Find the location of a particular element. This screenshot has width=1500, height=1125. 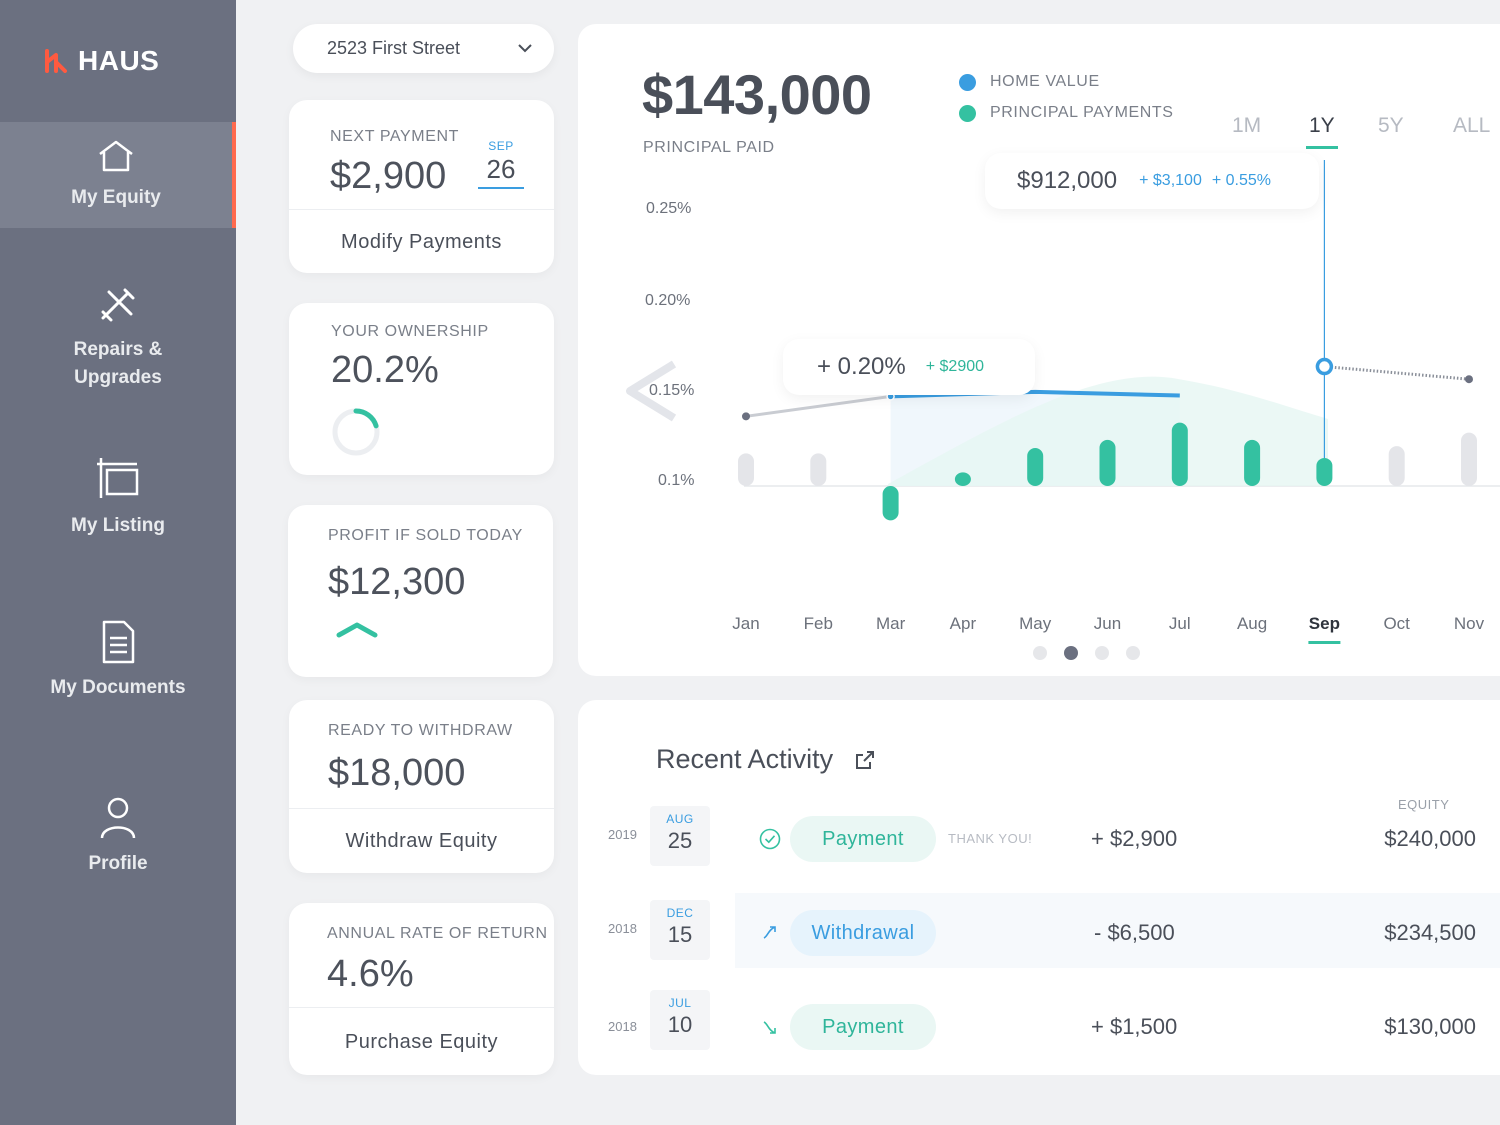

activity-title: Recent Activity is located at coordinates (745, 759).